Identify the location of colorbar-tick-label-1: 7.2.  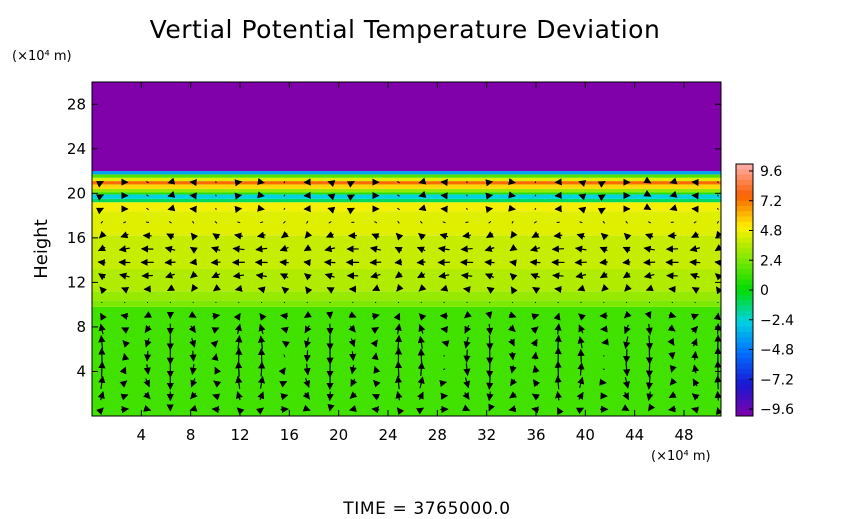
(771, 202).